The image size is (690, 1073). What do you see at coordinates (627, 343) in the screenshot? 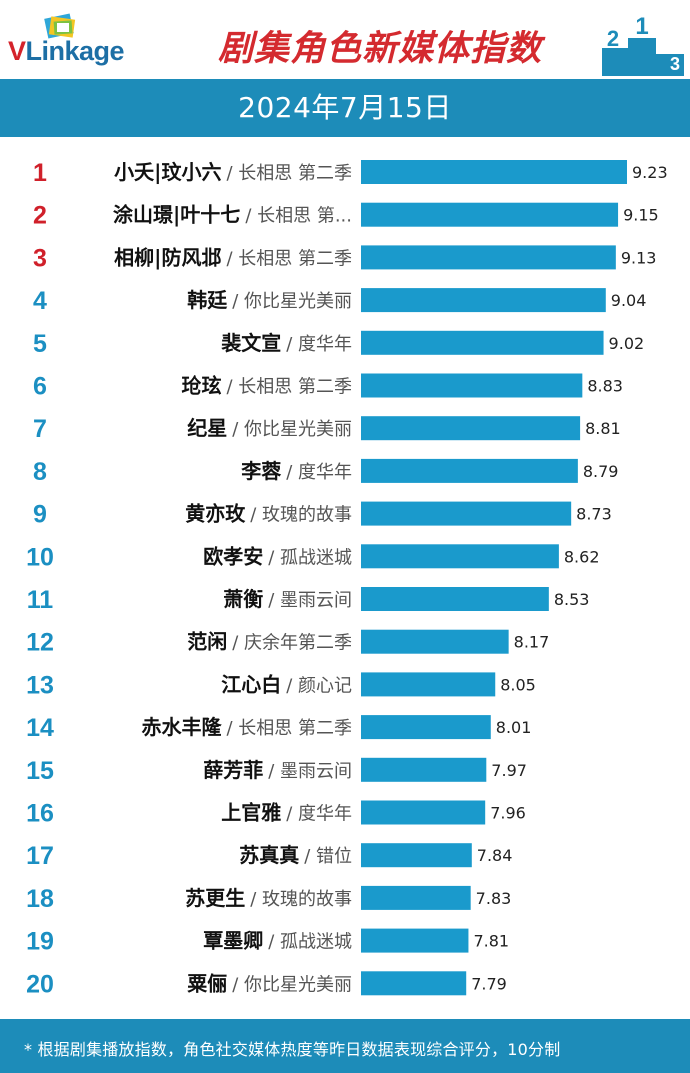
I see `value-label: 9.02` at bounding box center [627, 343].